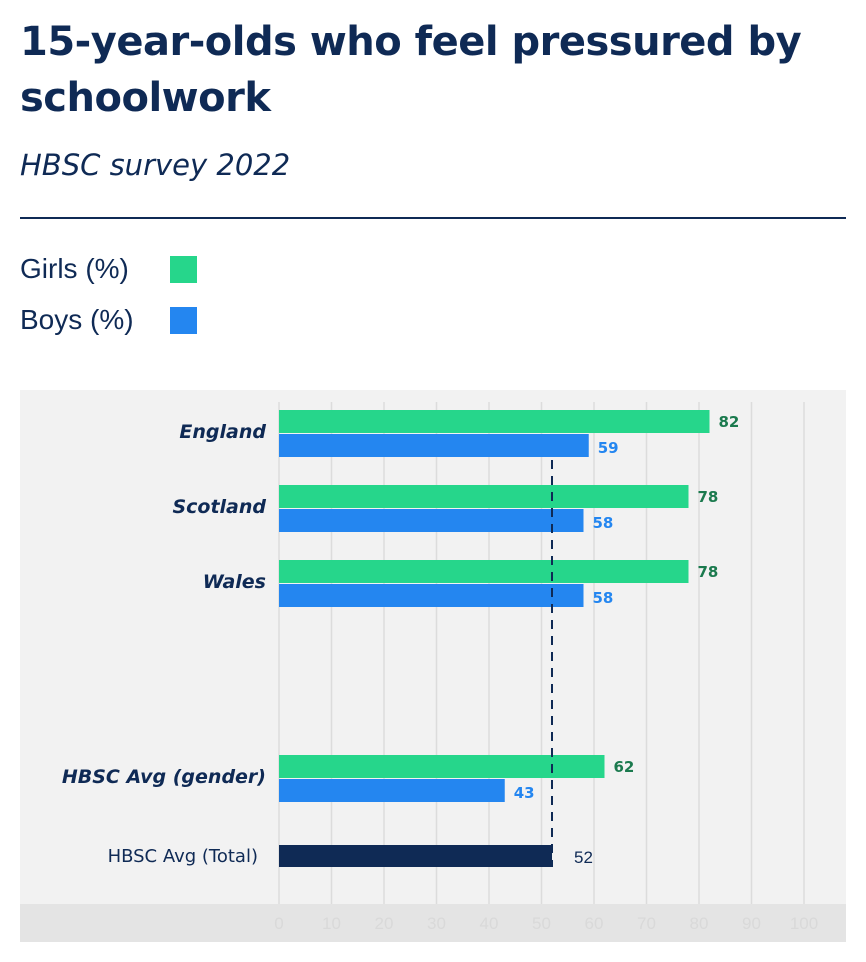 This screenshot has height=962, width=866. I want to click on value-label-girls-scotland: 78, so click(708, 497).